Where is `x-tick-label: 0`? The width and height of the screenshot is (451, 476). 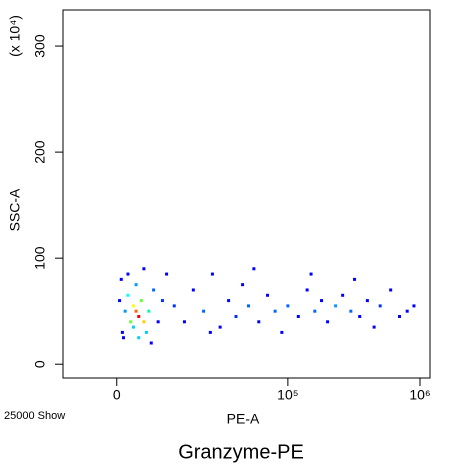
x-tick-label: 0 is located at coordinates (117, 395).